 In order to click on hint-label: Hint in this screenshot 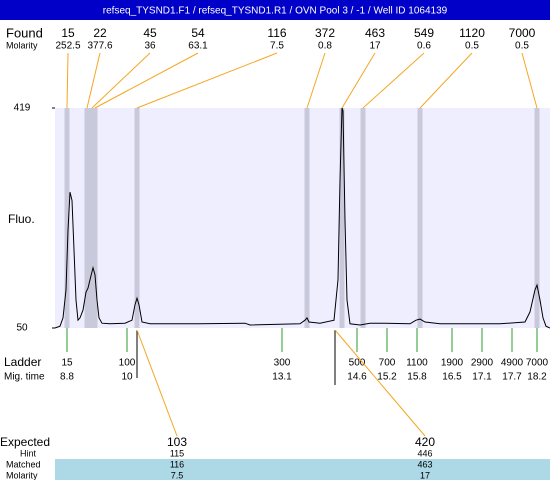, I will do `click(28, 453)`.